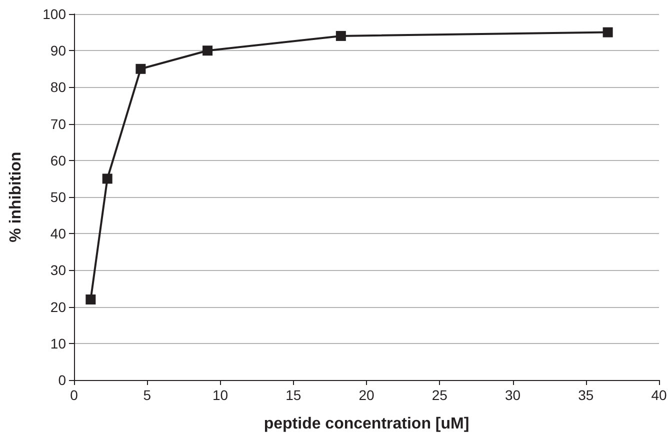 The height and width of the screenshot is (443, 670). Describe the element at coordinates (62, 380) in the screenshot. I see `y-tick-label: 0` at that location.